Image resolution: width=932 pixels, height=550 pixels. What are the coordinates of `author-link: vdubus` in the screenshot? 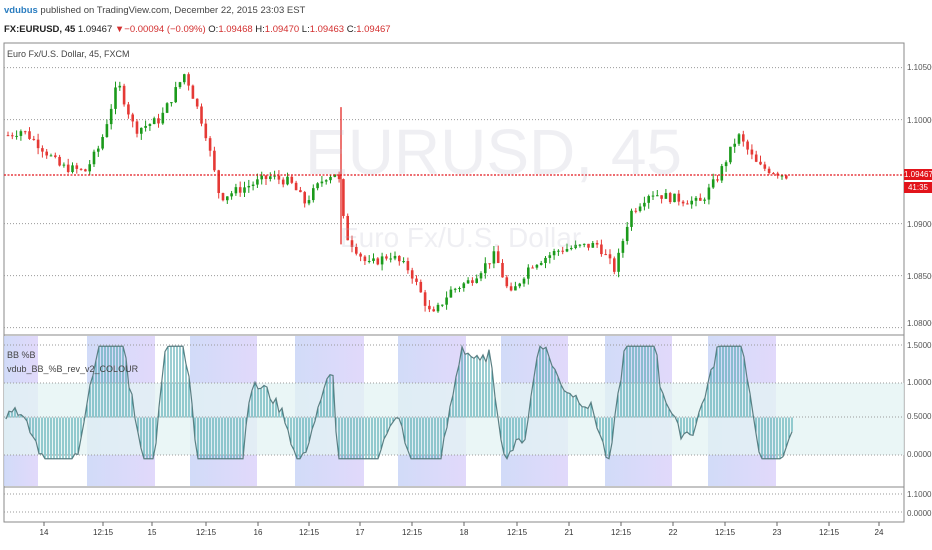 It's located at (21, 10).